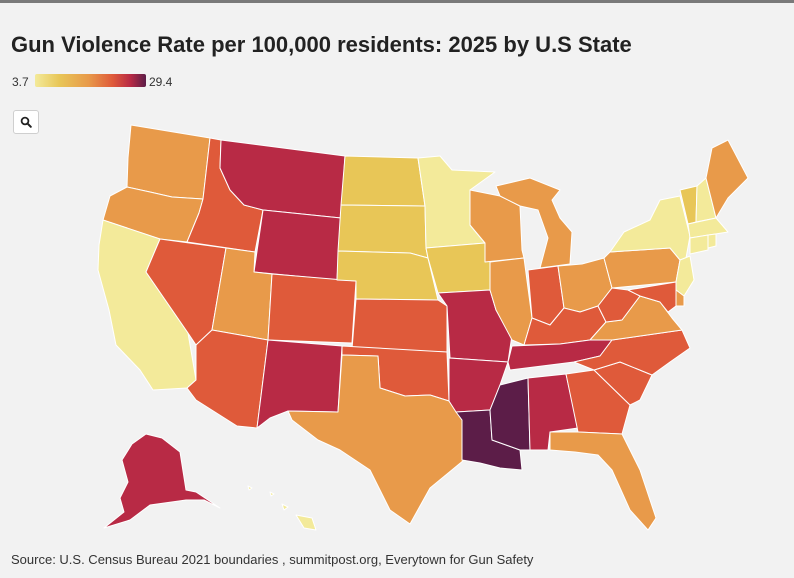 This screenshot has width=794, height=578. I want to click on state-WY: Wyoming, so click(297, 245).